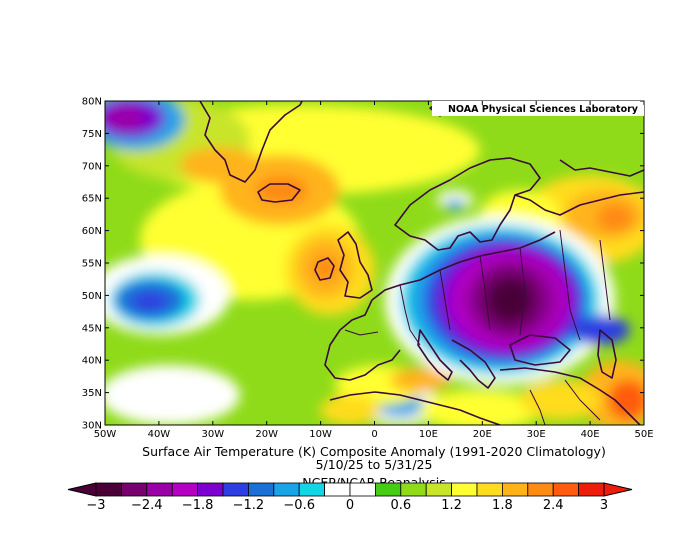 This screenshot has height=542, width=700. I want to click on credit-box, so click(538, 108).